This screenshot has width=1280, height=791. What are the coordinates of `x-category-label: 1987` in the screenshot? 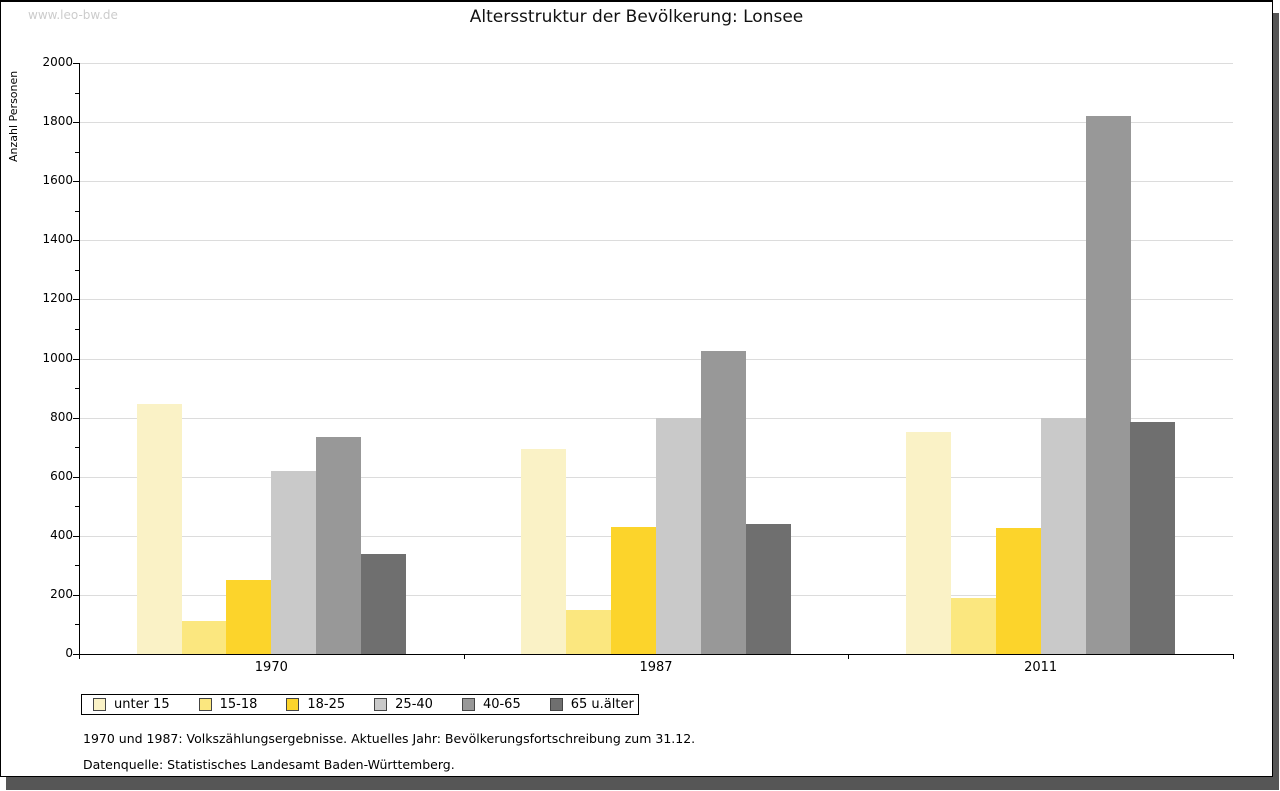 It's located at (656, 667).